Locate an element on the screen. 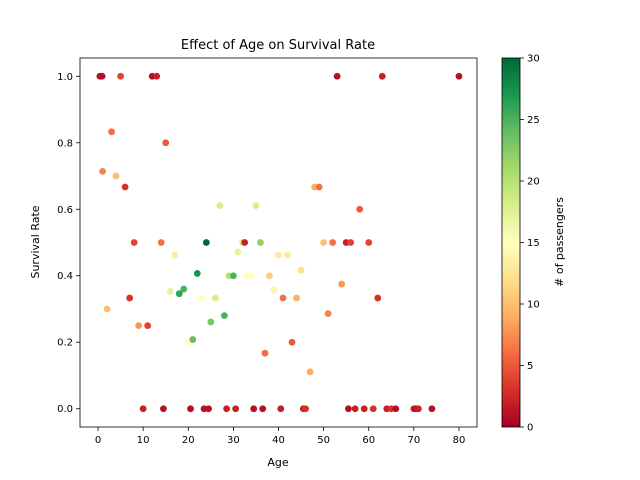 The width and height of the screenshot is (640, 480). x-tick-label: 50 is located at coordinates (323, 440).